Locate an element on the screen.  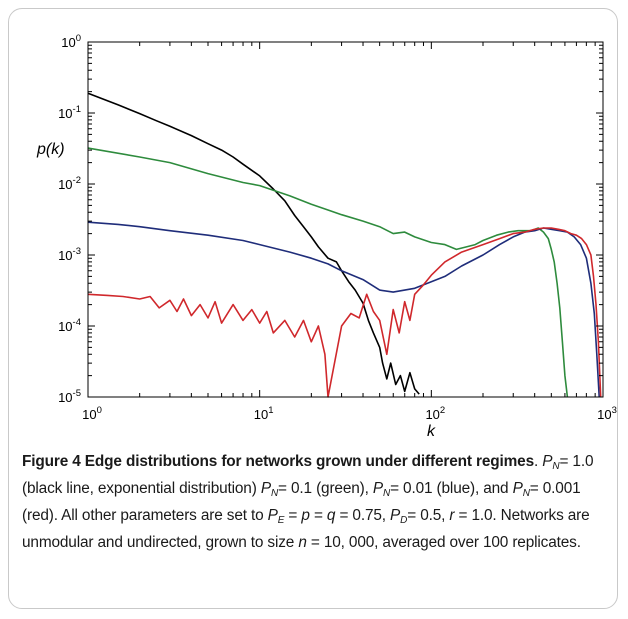
math-variable: p is located at coordinates (305, 515).